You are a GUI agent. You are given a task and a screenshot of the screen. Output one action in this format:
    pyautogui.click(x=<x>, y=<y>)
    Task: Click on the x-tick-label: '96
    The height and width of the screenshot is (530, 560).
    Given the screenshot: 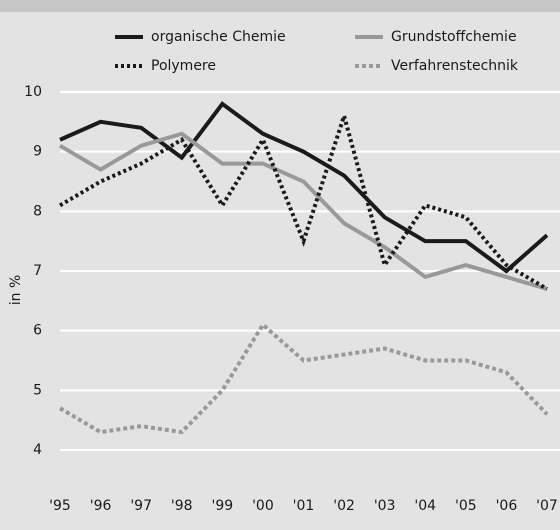 What is the action you would take?
    pyautogui.click(x=101, y=506)
    